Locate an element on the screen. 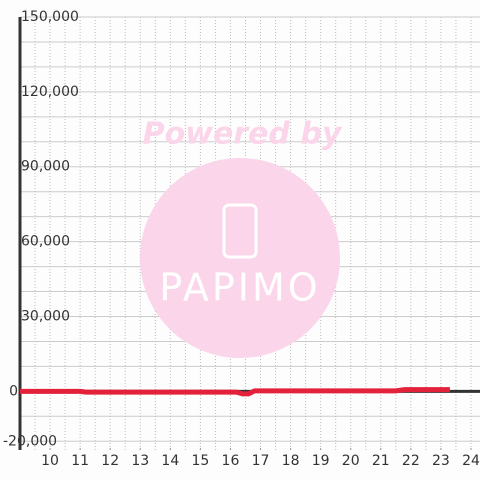 This screenshot has height=480, width=480. x-tick-label: 15 is located at coordinates (200, 461).